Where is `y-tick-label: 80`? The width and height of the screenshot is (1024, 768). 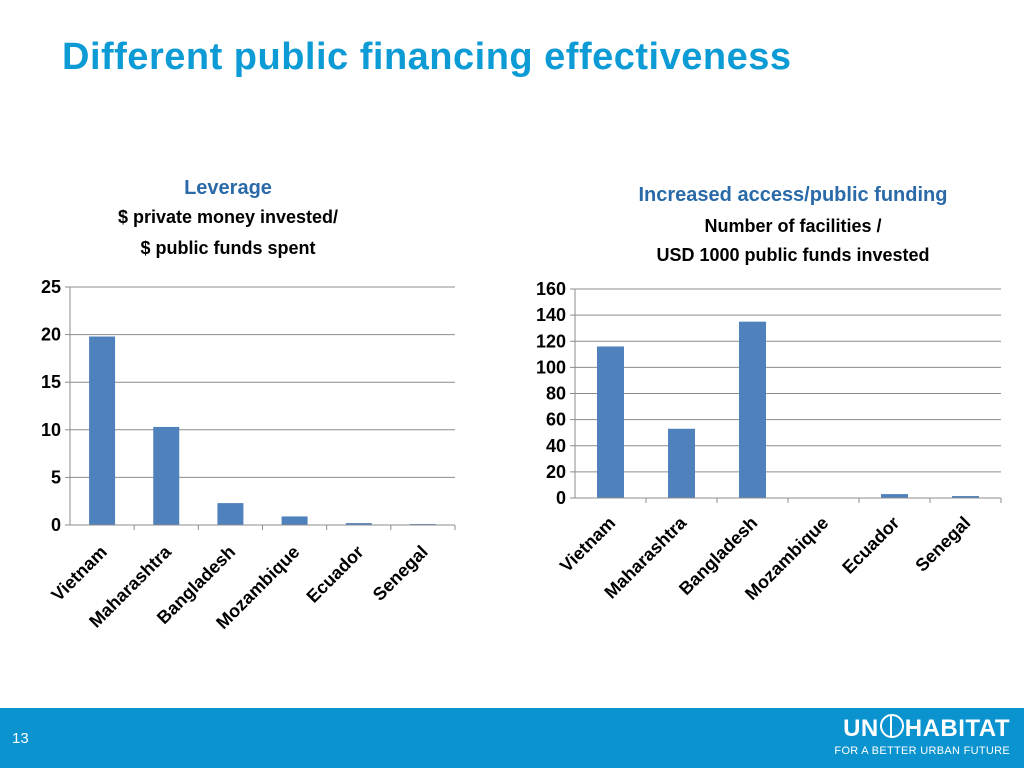
y-tick-label: 80 is located at coordinates (556, 394).